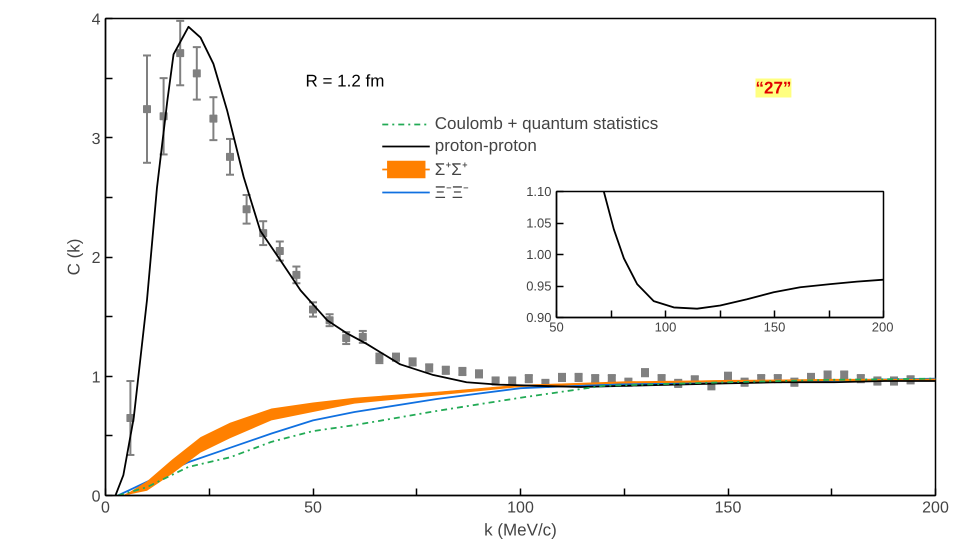 The height and width of the screenshot is (555, 957). Describe the element at coordinates (546, 124) in the screenshot. I see `legend-label: Coulomb + quantum statistics` at that location.